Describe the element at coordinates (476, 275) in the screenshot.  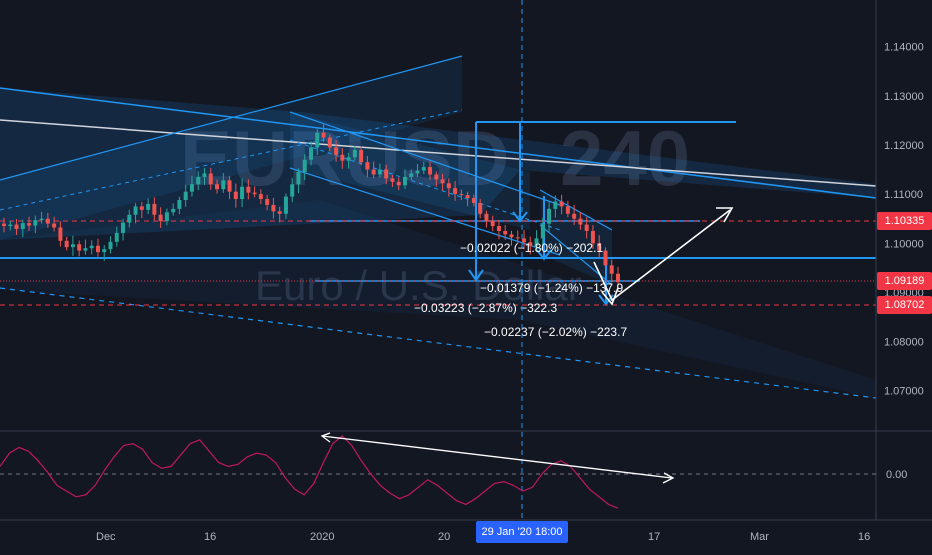
I see `measure-arrow-1-head` at that location.